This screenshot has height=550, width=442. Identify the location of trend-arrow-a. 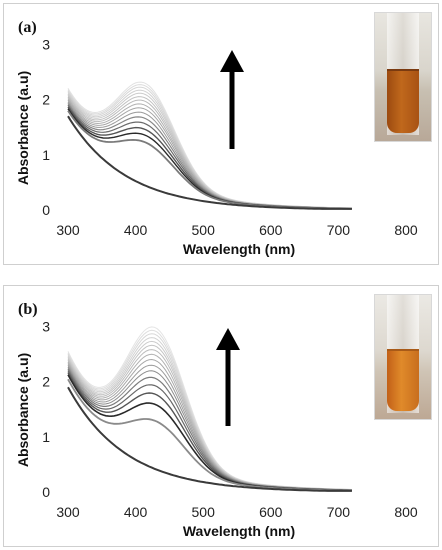
(232, 99).